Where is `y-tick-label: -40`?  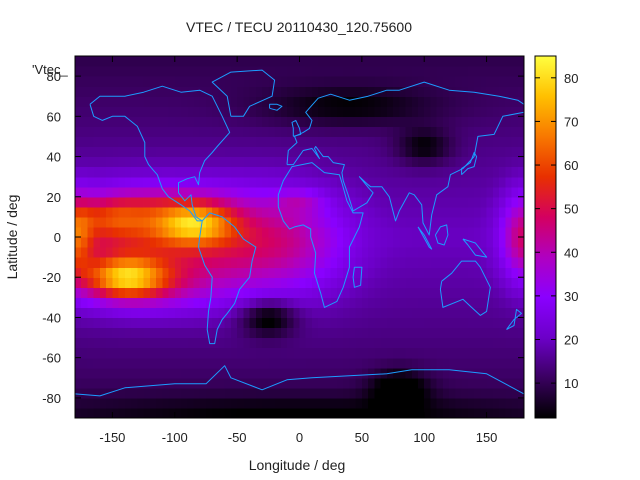 y-tick-label: -40 is located at coordinates (51, 317).